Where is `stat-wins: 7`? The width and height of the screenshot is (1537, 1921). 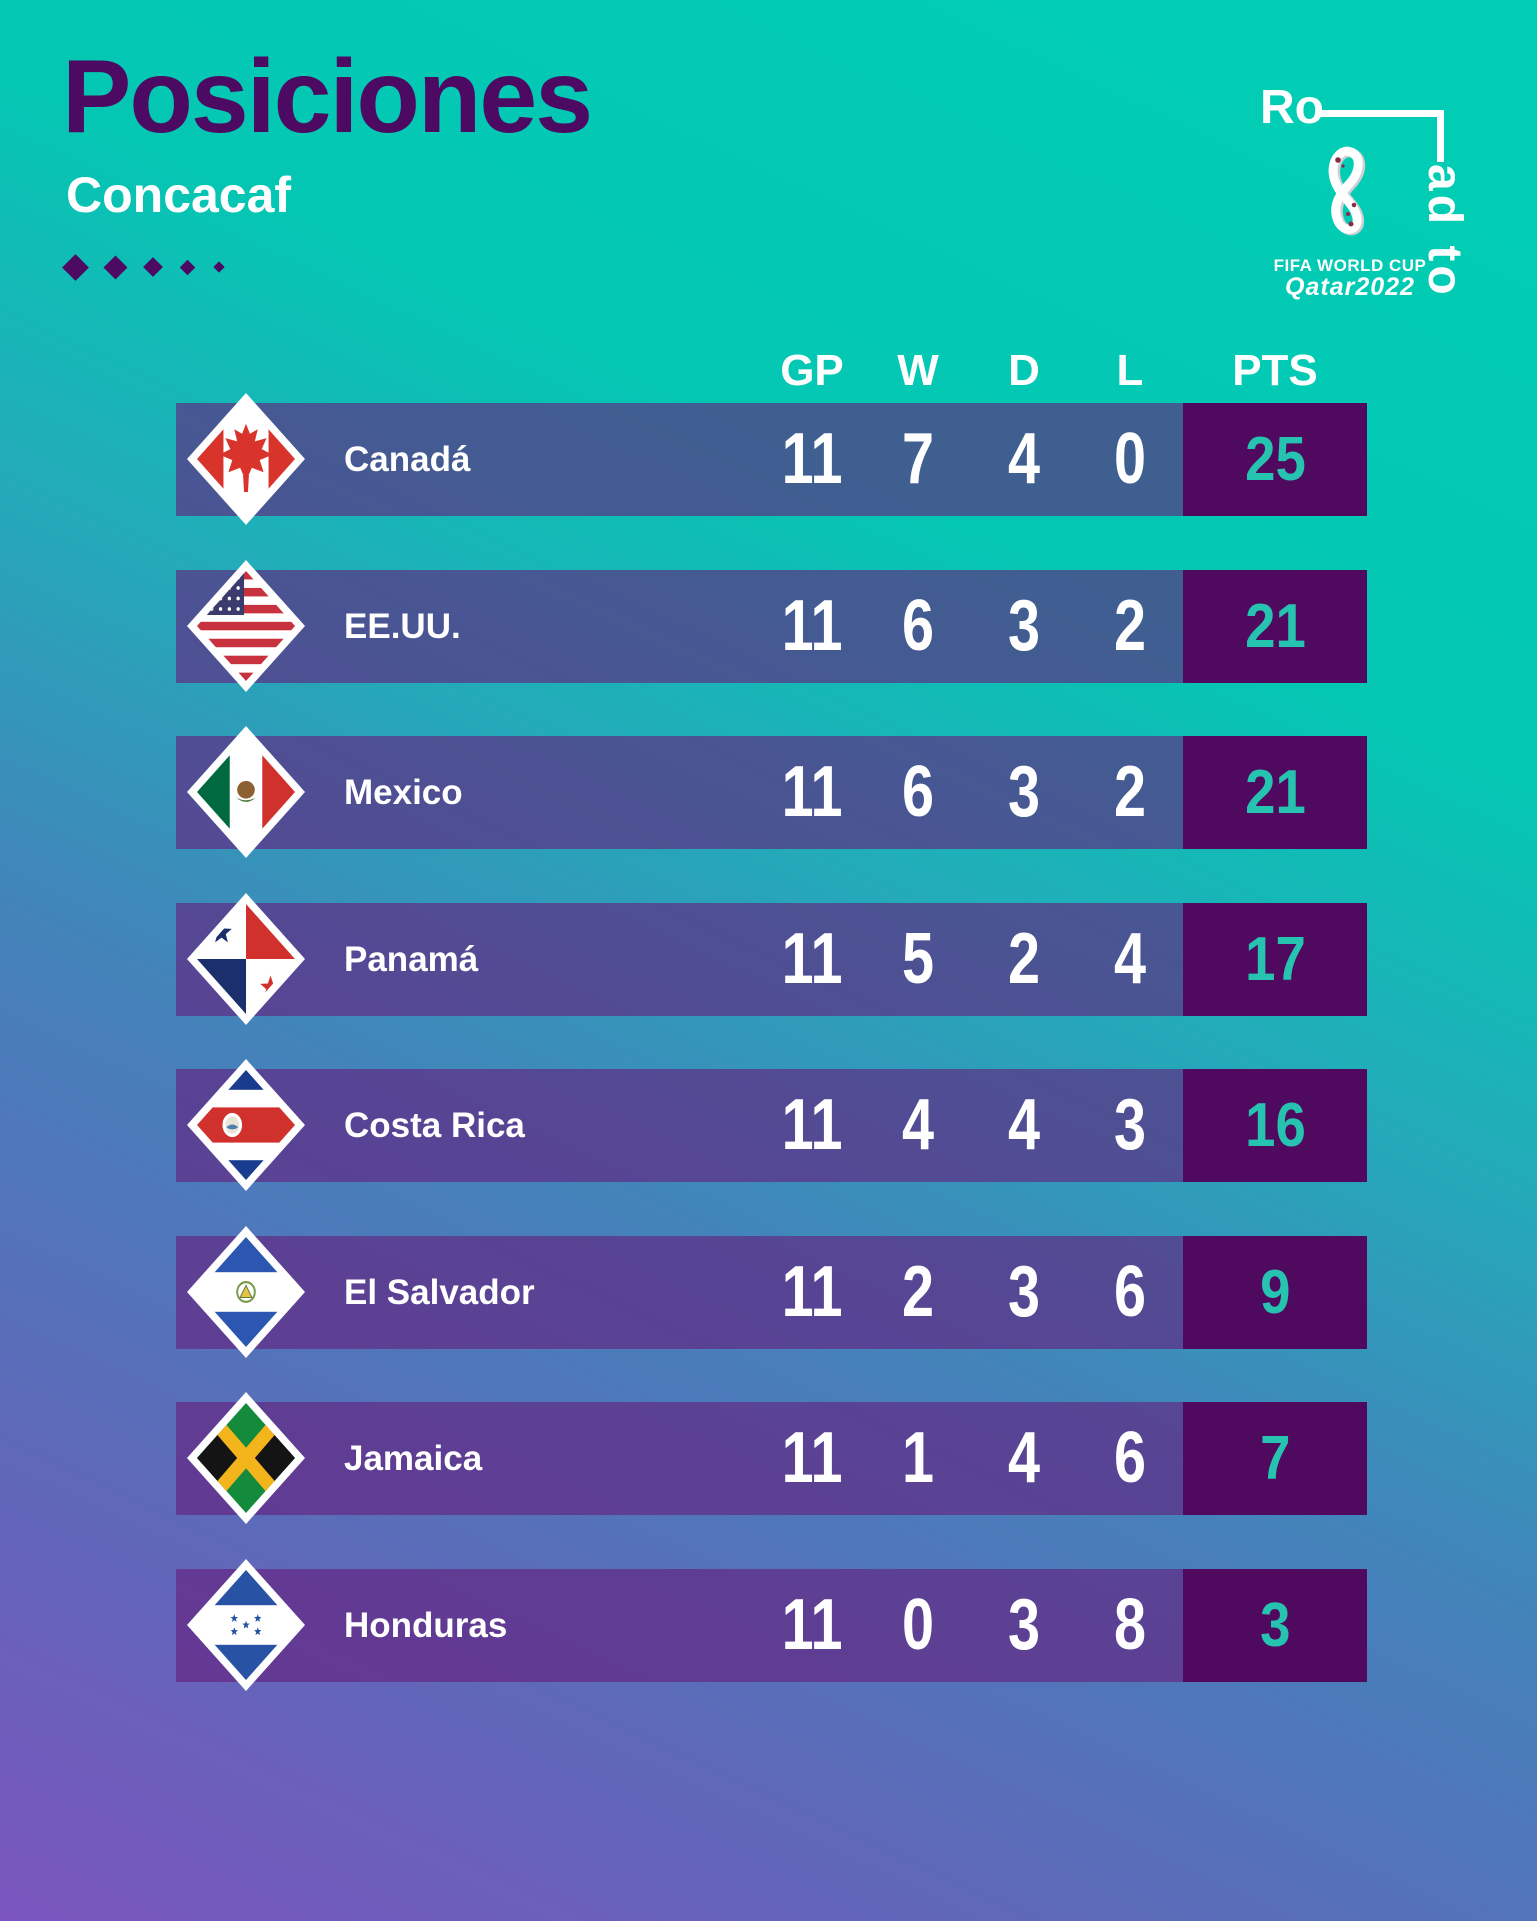
stat-wins: 7 is located at coordinates (918, 459).